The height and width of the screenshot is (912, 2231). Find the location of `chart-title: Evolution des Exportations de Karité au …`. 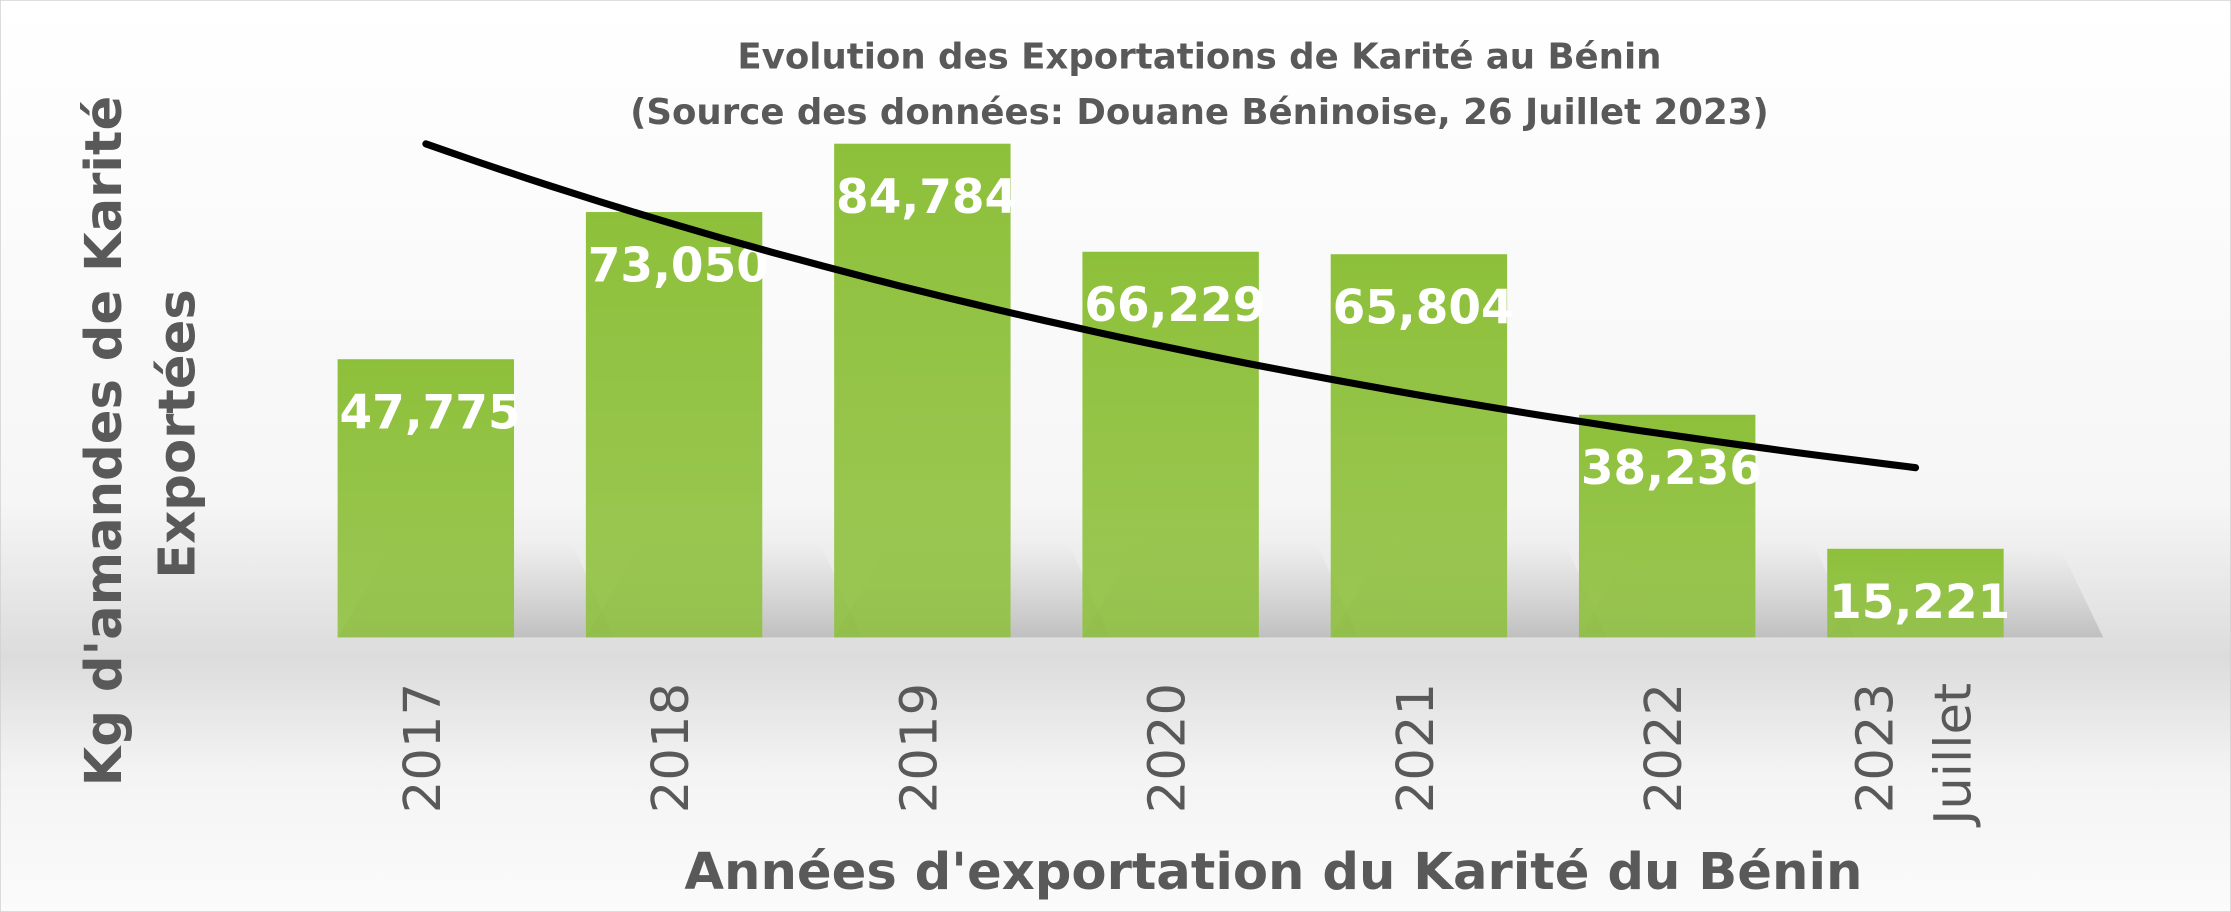

chart-title: Evolution des Exportations de Karité au … is located at coordinates (1199, 56).